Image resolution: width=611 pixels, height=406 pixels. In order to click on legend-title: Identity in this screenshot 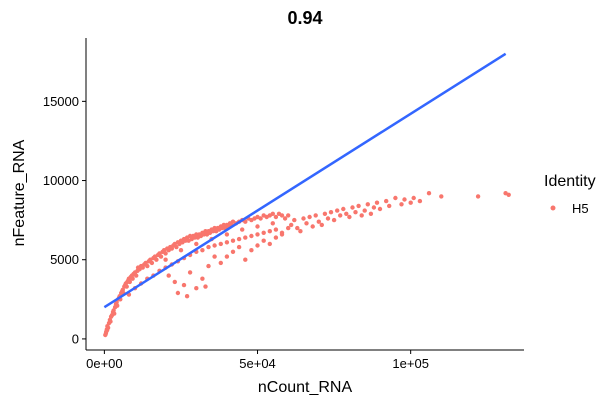, I will do `click(570, 181)`.